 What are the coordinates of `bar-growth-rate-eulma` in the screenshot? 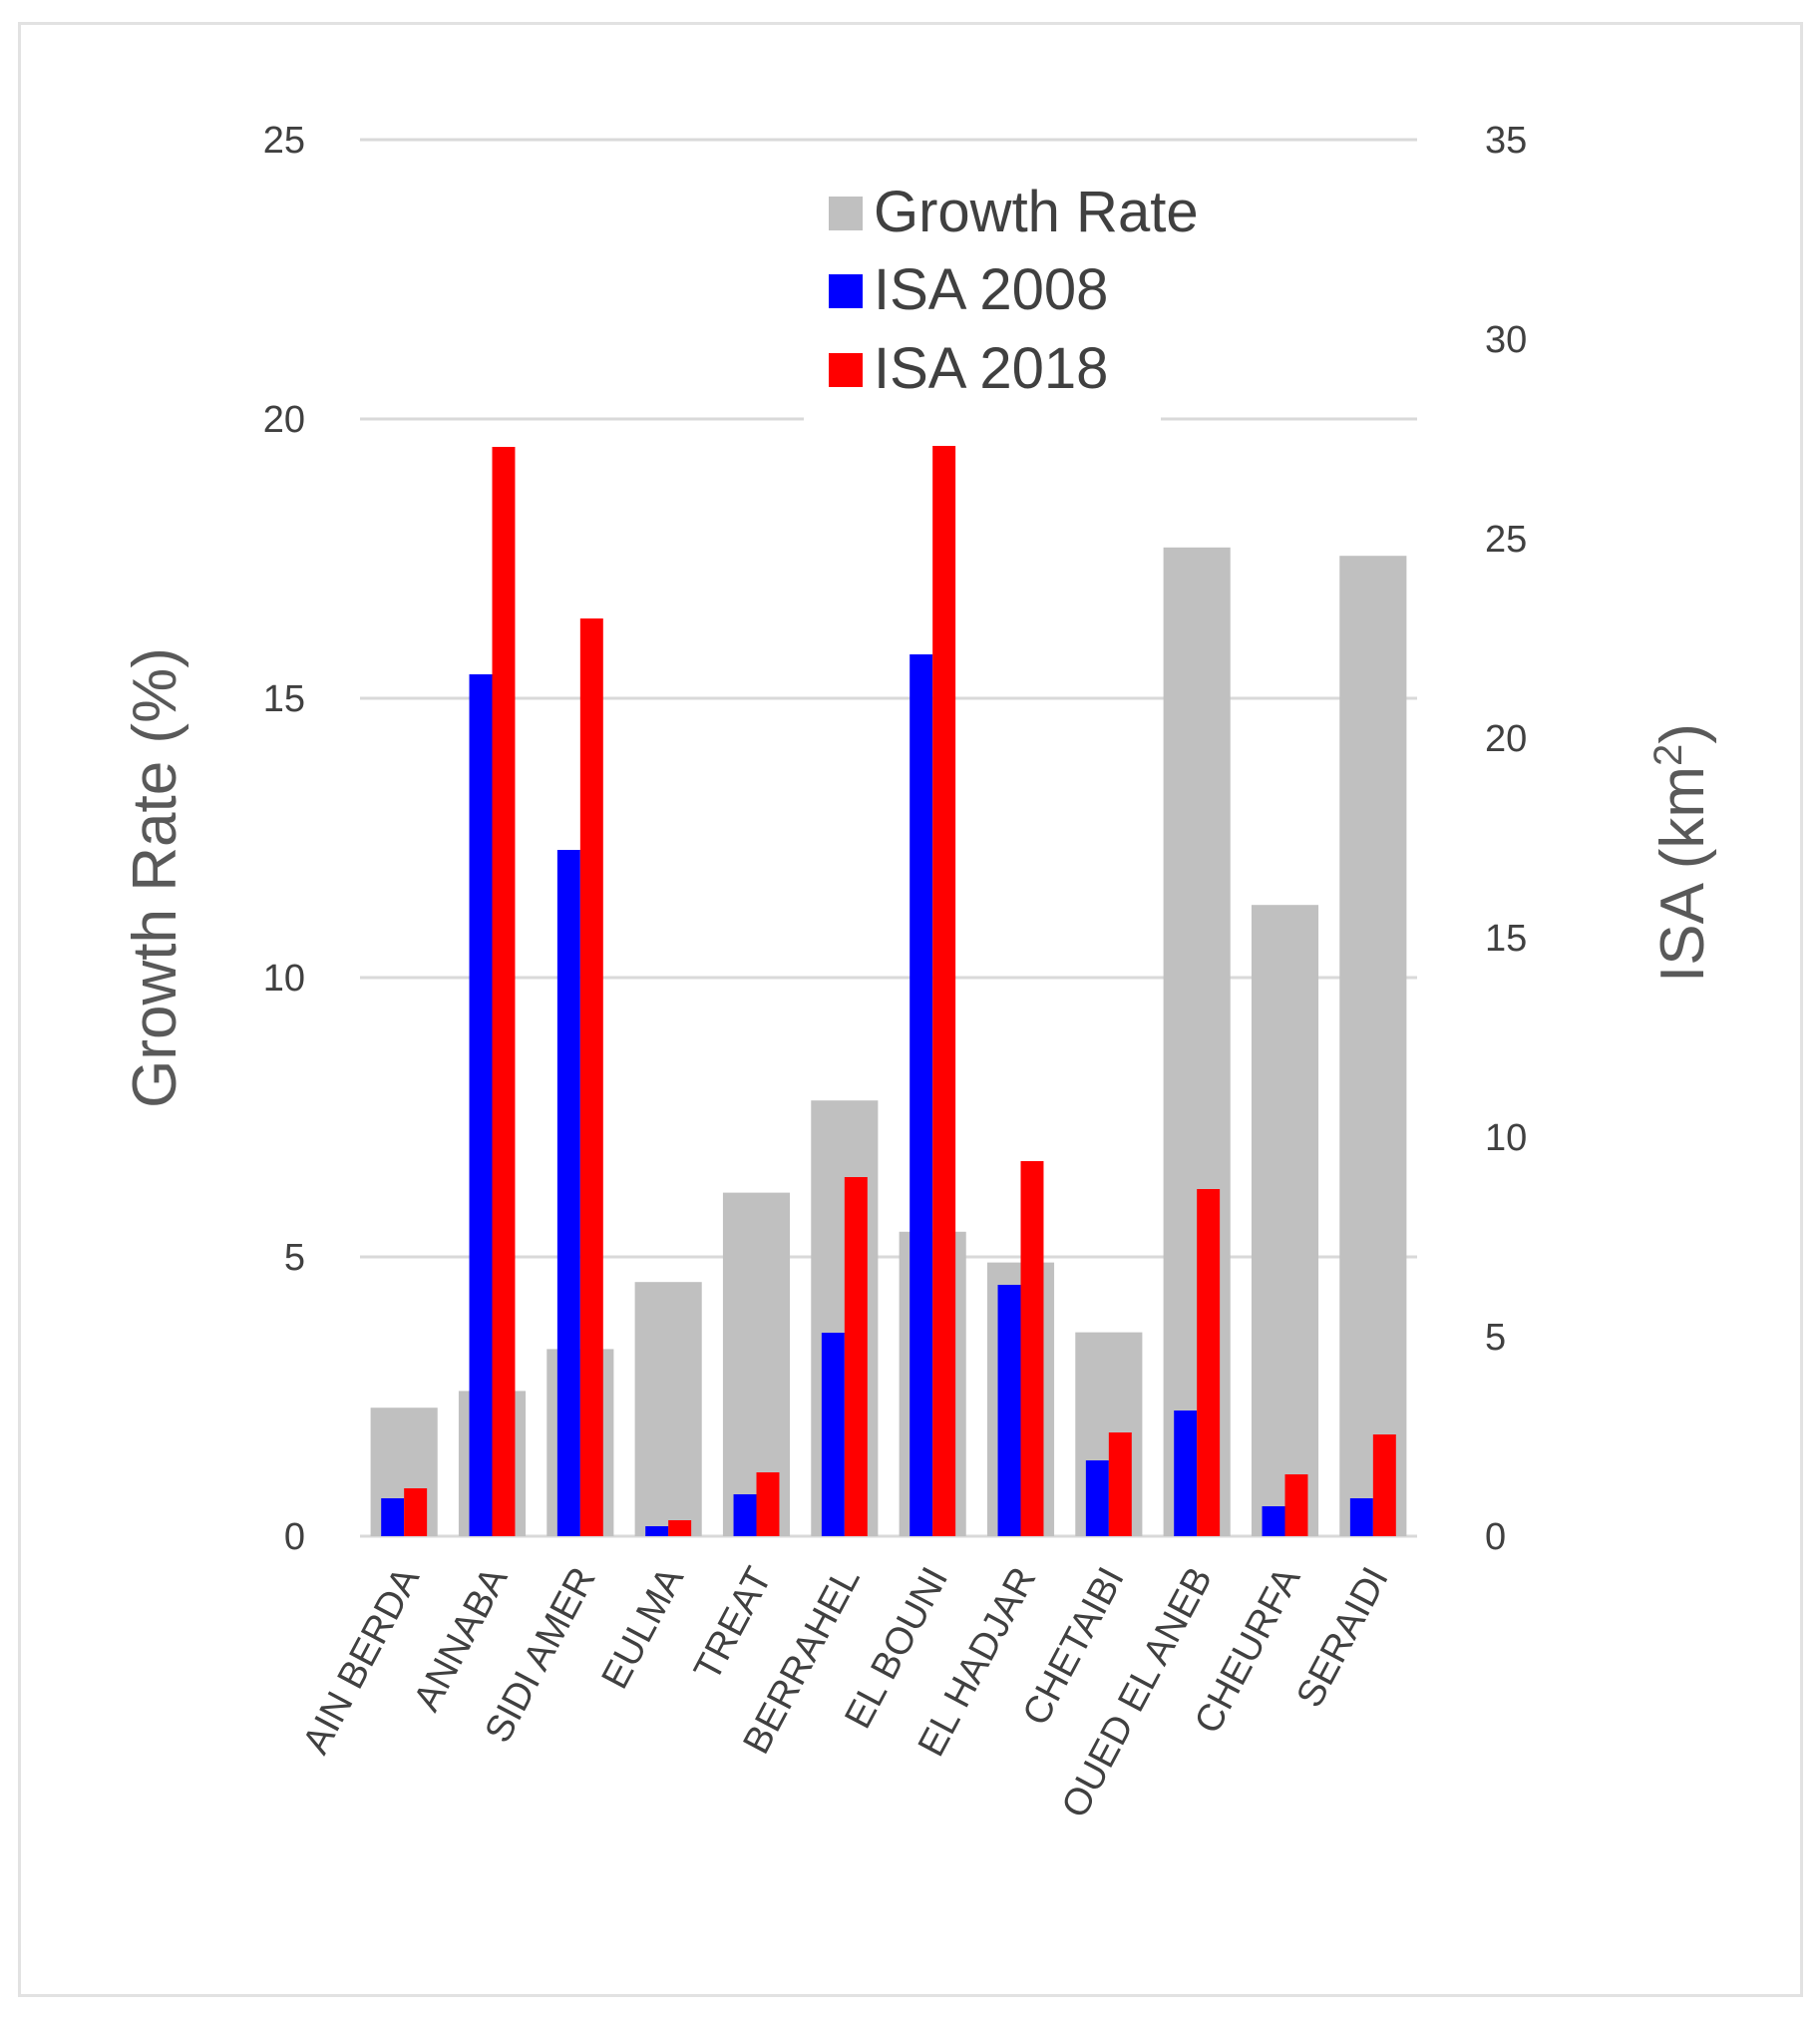 It's located at (668, 1409).